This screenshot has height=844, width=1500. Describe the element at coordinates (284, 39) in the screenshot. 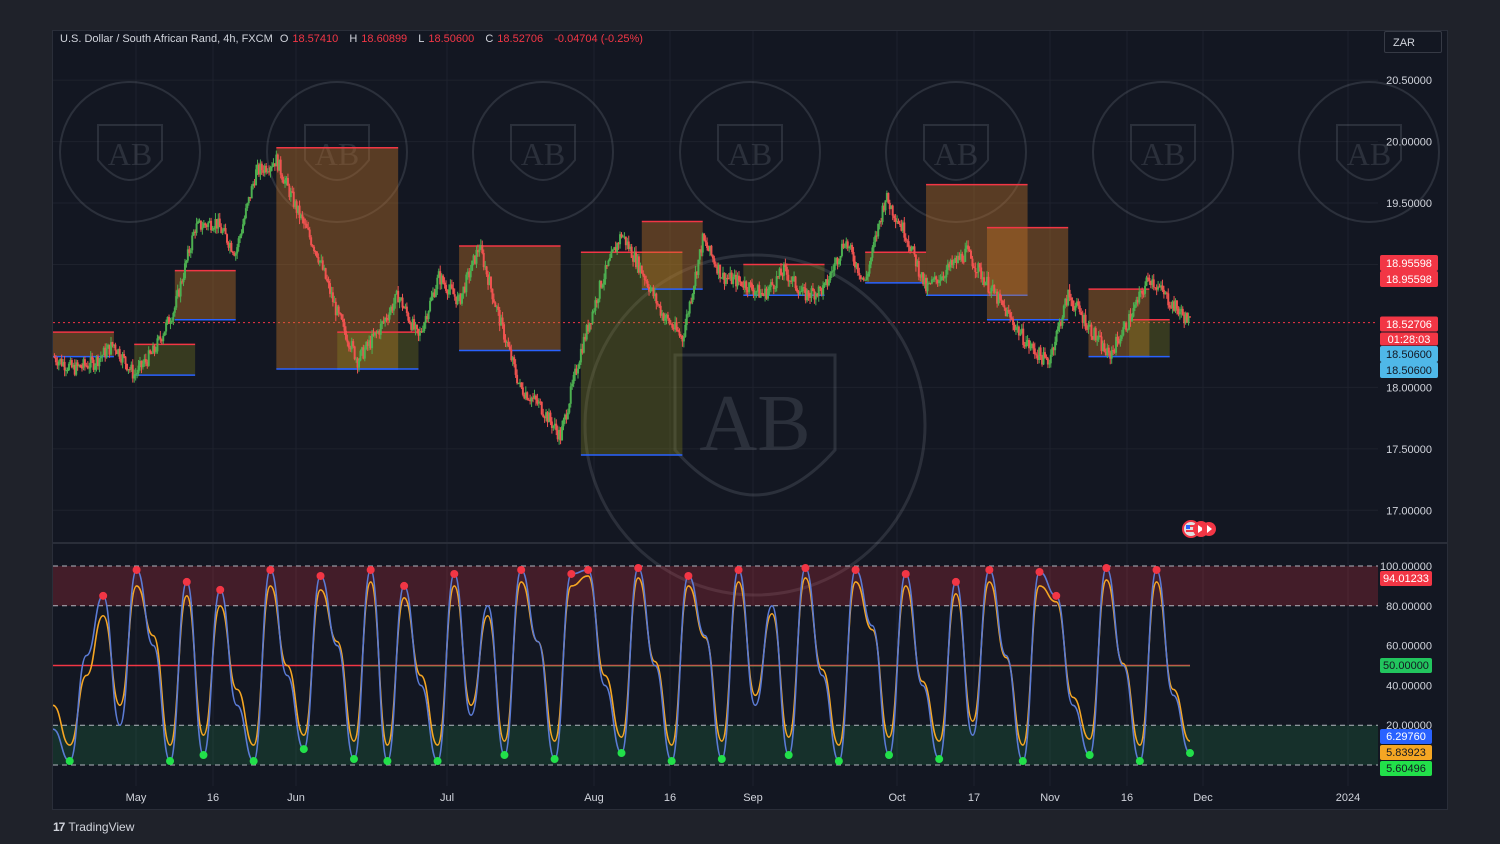

I see `open-label: O` at that location.